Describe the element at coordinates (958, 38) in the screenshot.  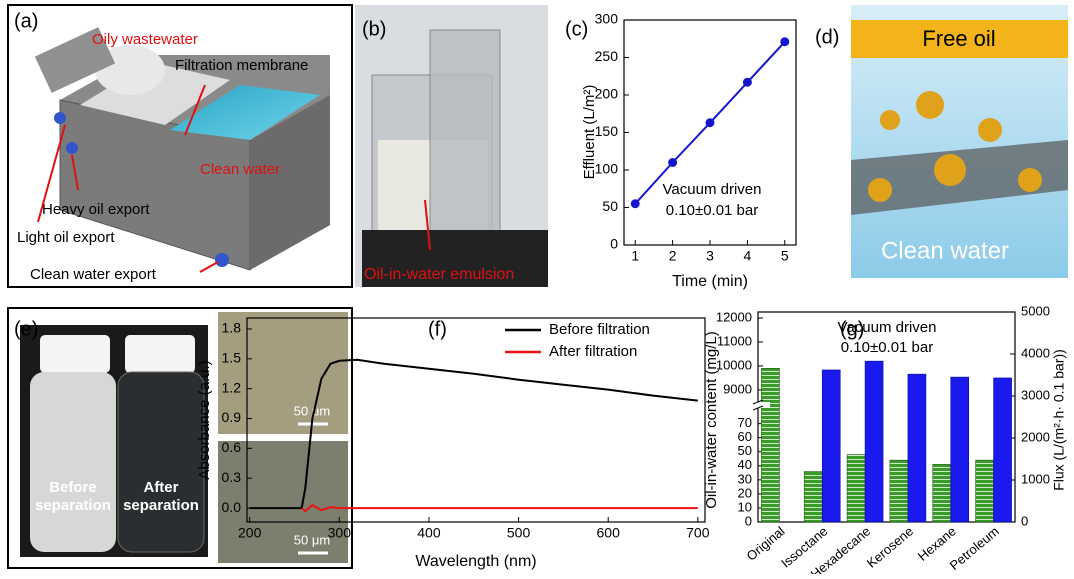
I see `label: Free oil` at that location.